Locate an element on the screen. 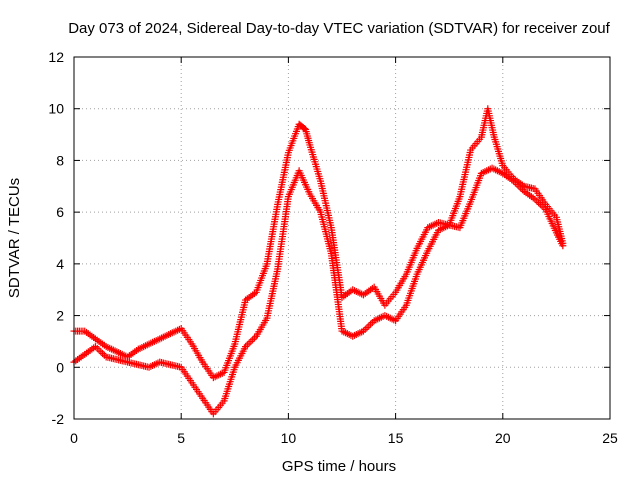  y-tick-label: -2 is located at coordinates (58, 419).